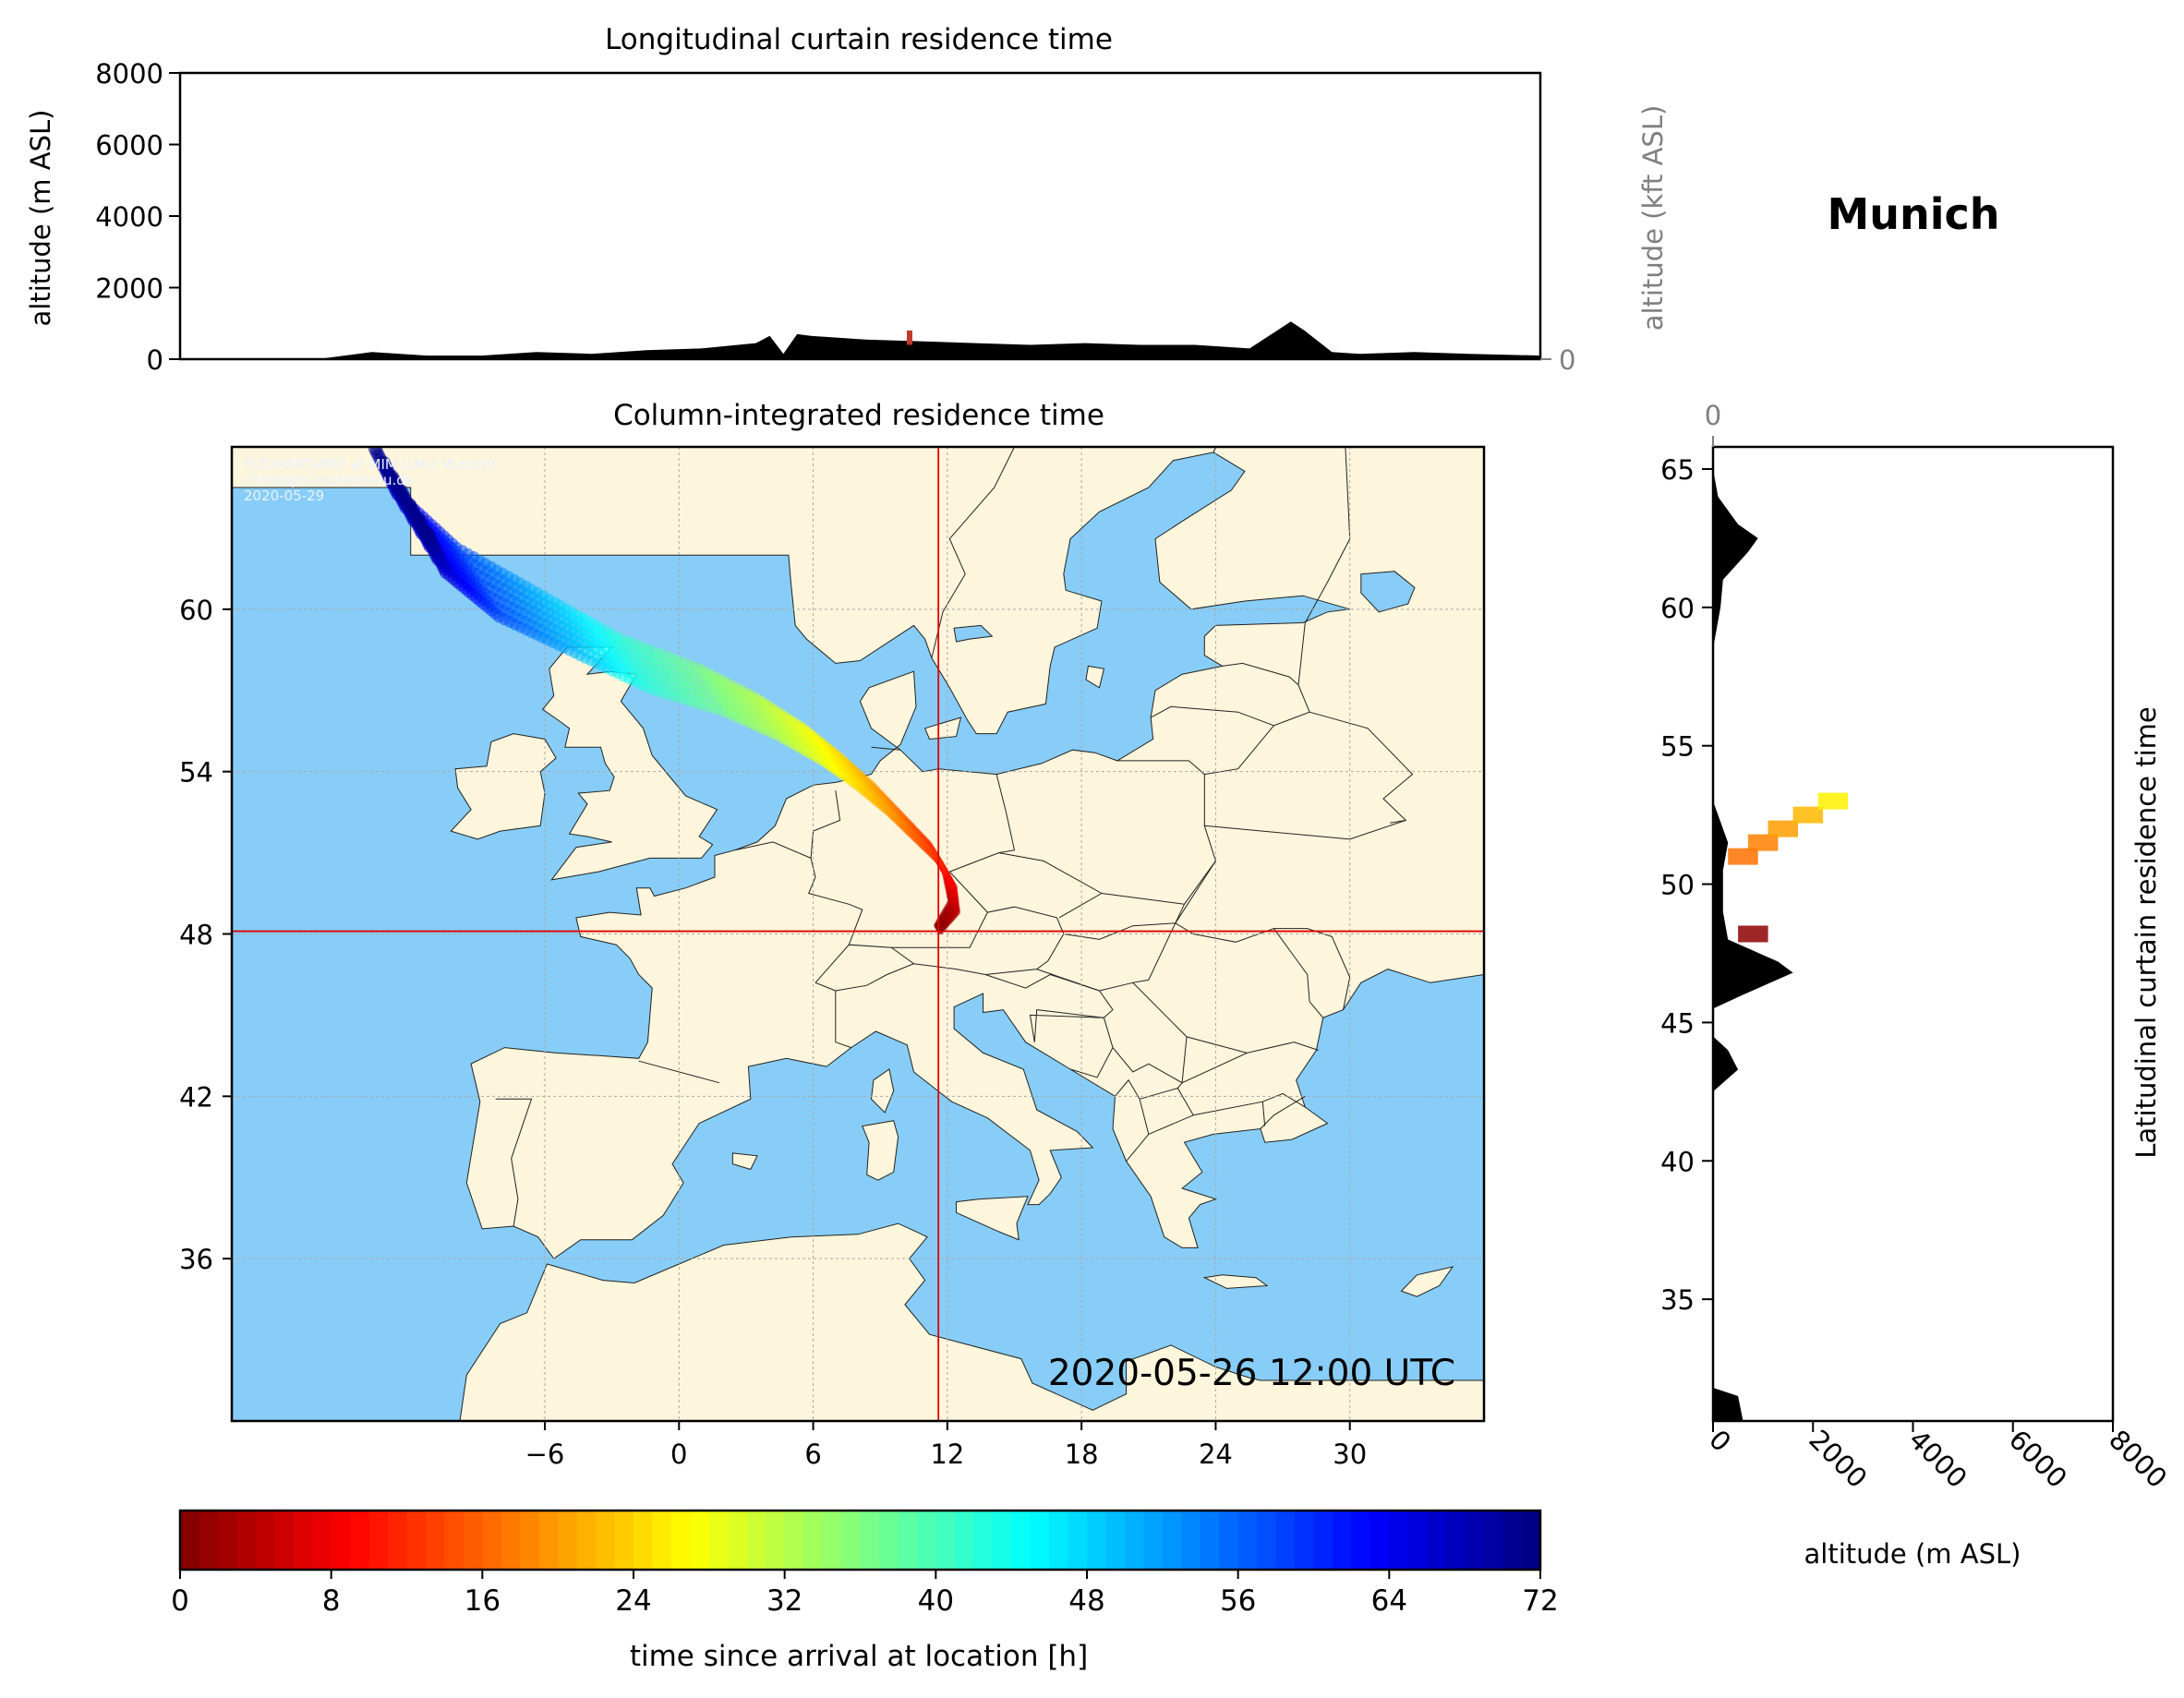 Image resolution: width=2184 pixels, height=1698 pixels. Describe the element at coordinates (882, 1091) in the screenshot. I see `landmass-corsica` at that location.